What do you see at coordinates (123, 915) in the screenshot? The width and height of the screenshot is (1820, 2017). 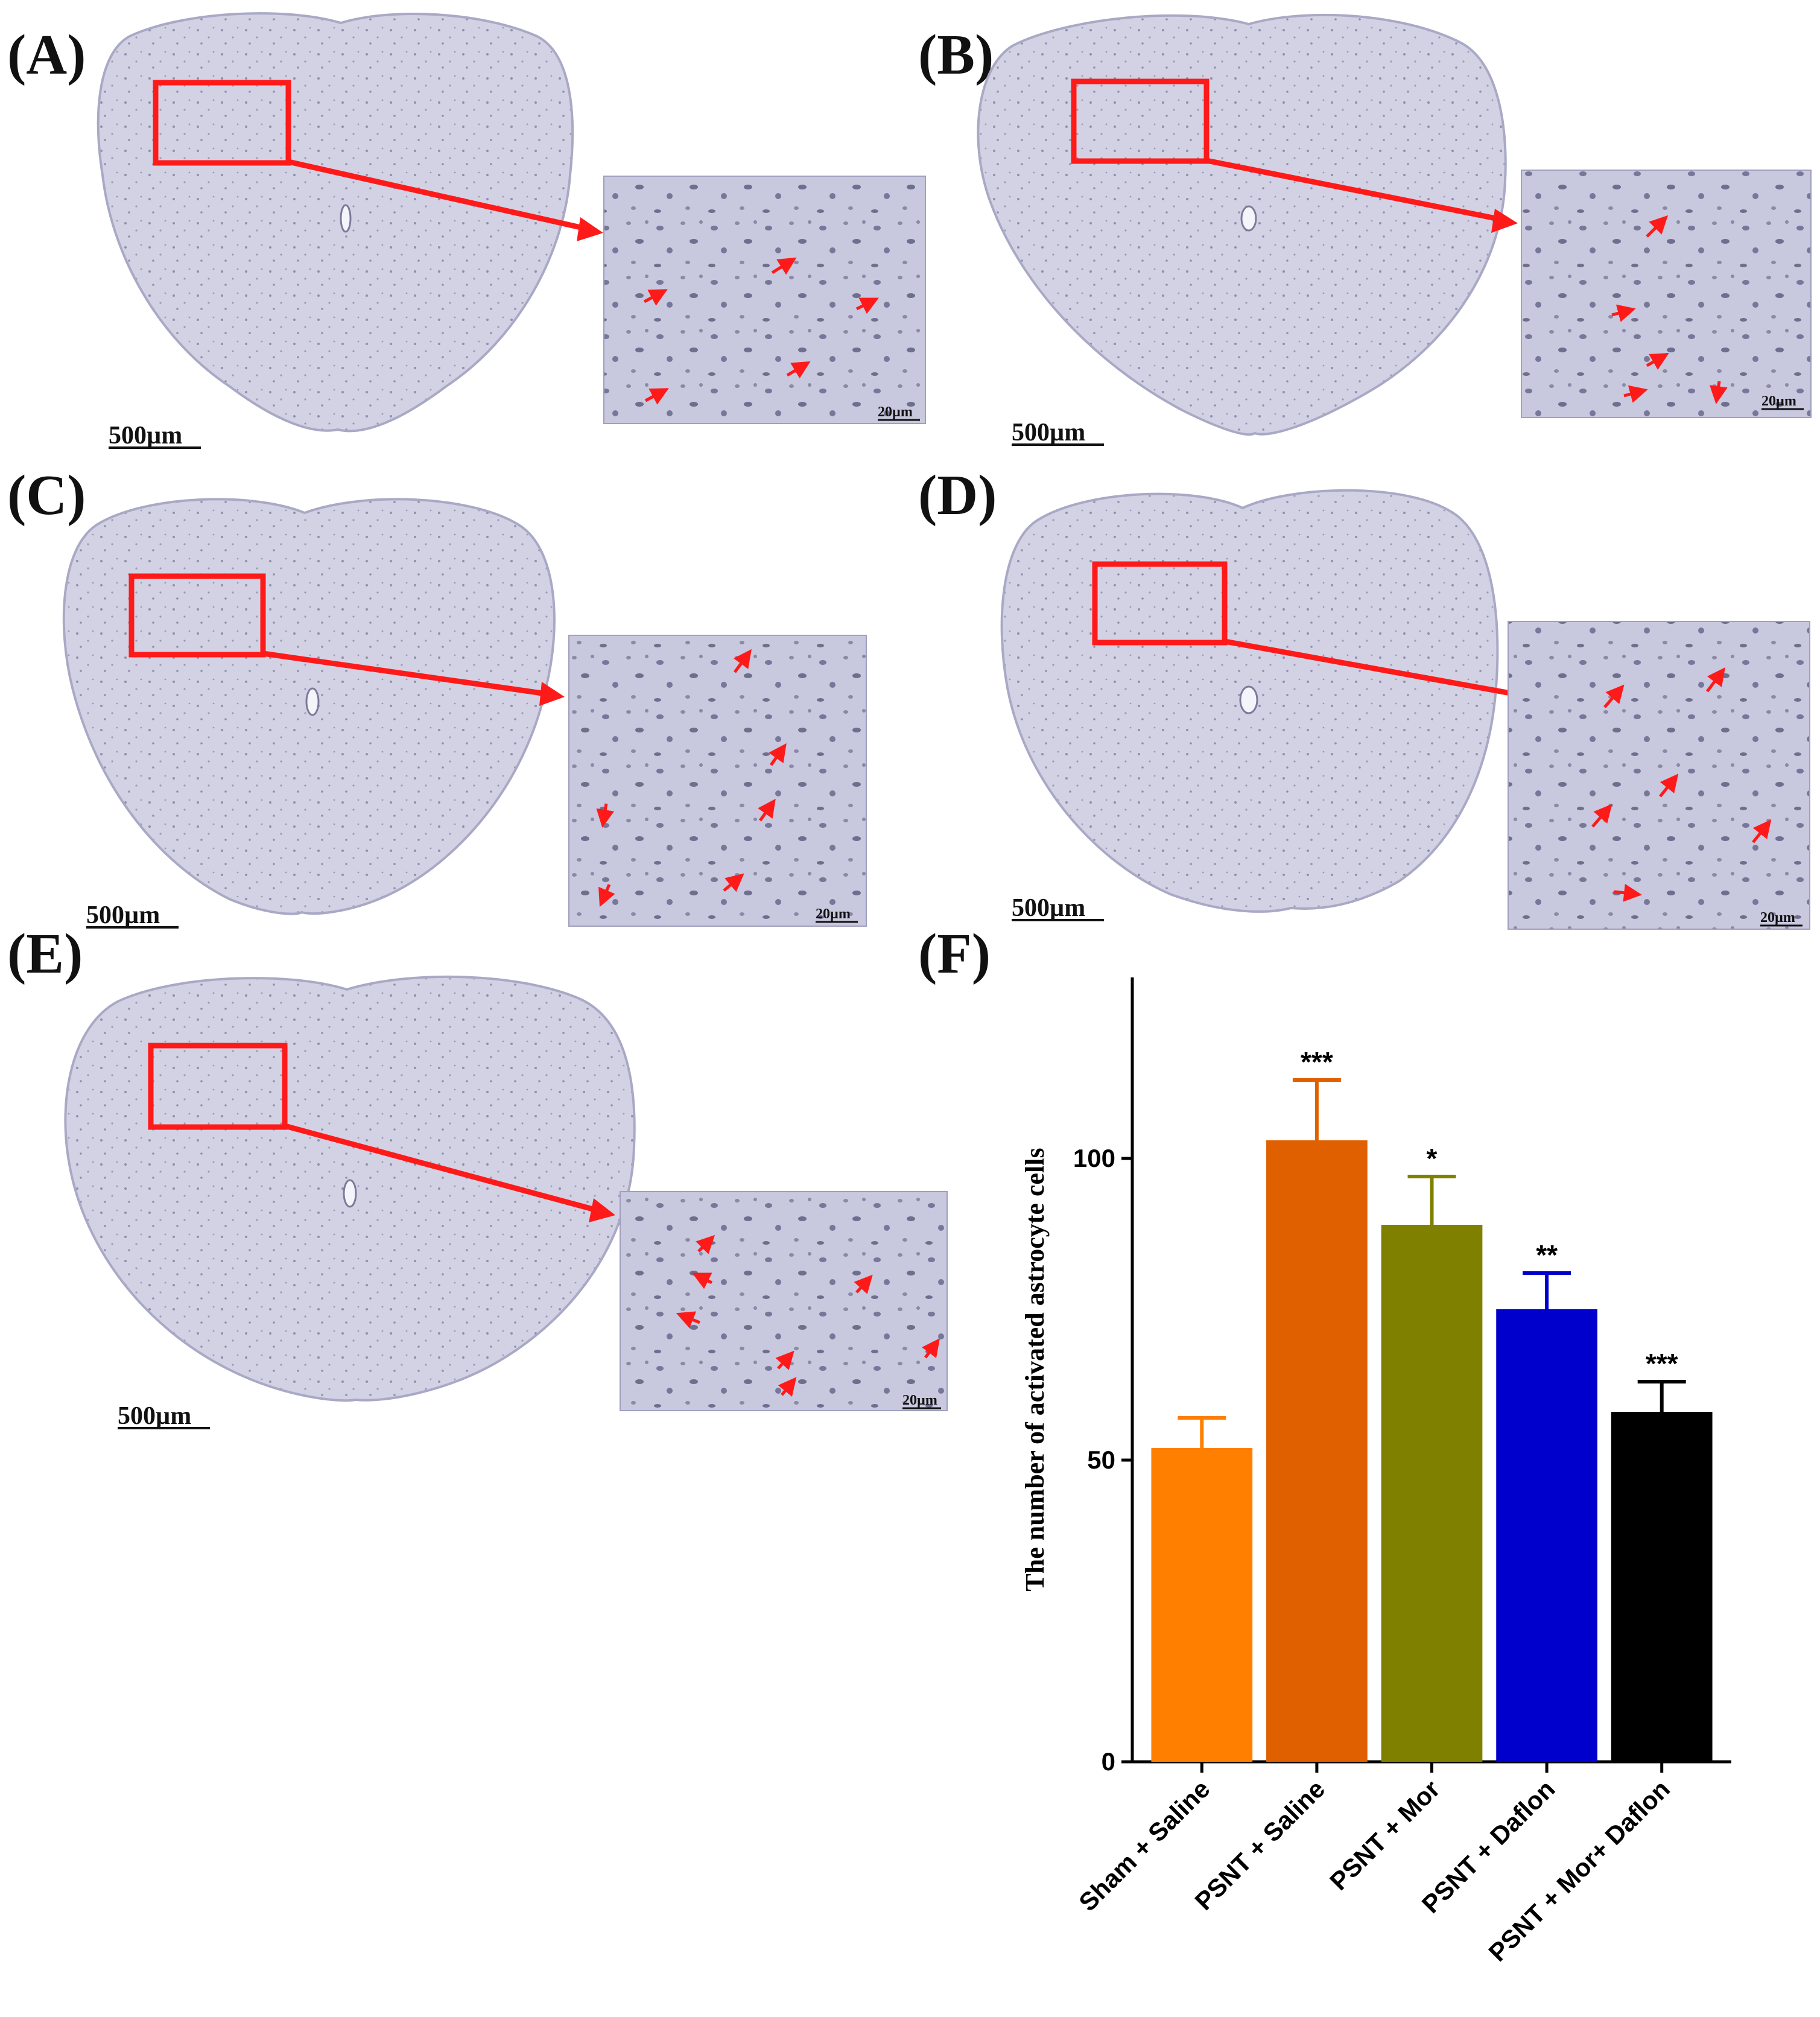 I see `scale-bar-label-c: 500µm` at bounding box center [123, 915].